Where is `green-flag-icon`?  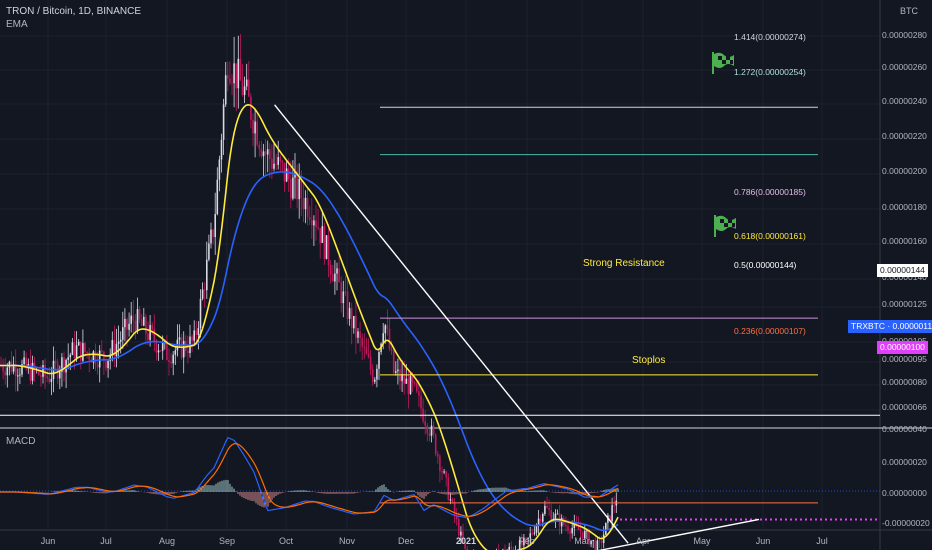
green-flag-icon is located at coordinates (725, 226).